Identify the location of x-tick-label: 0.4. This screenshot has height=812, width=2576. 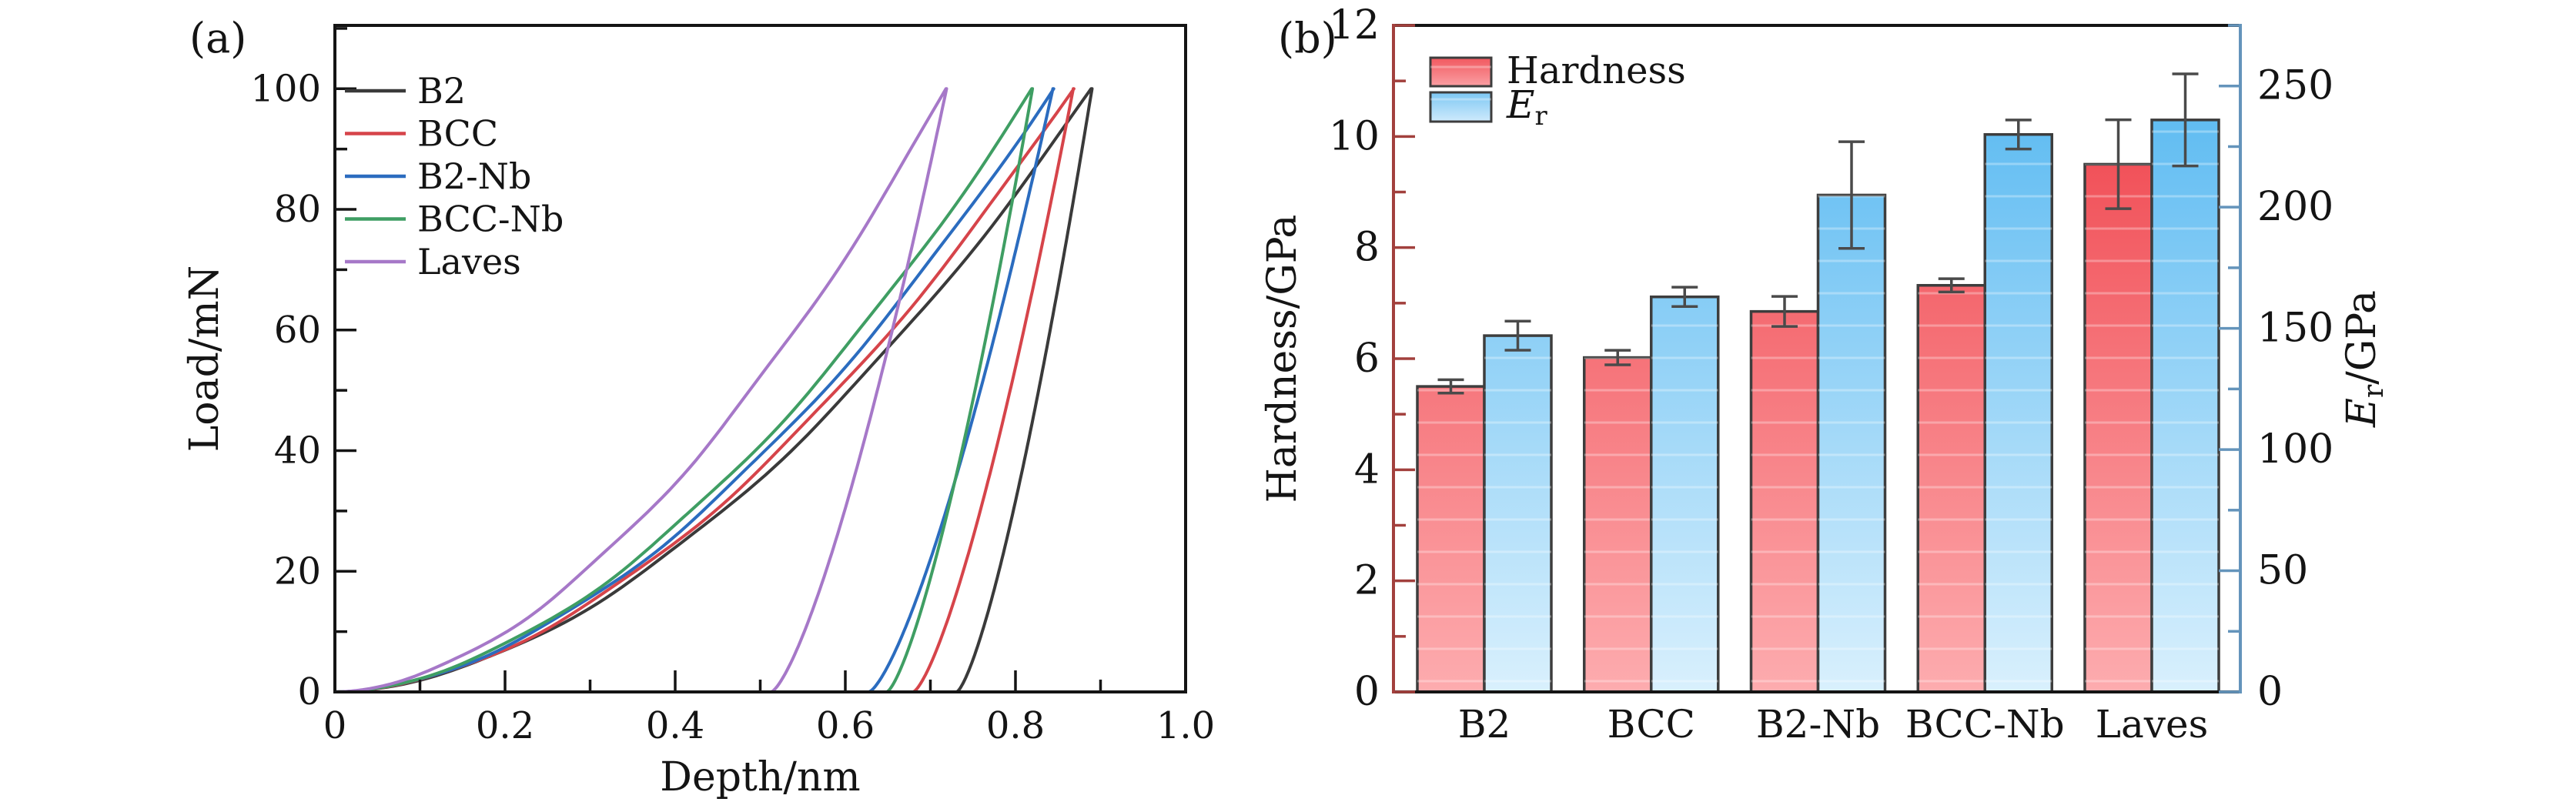
(675, 725).